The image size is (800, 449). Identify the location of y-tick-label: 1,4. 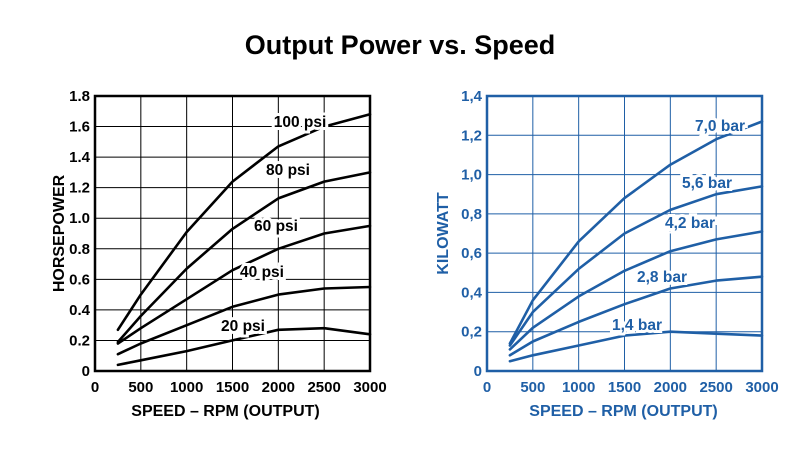
(472, 96).